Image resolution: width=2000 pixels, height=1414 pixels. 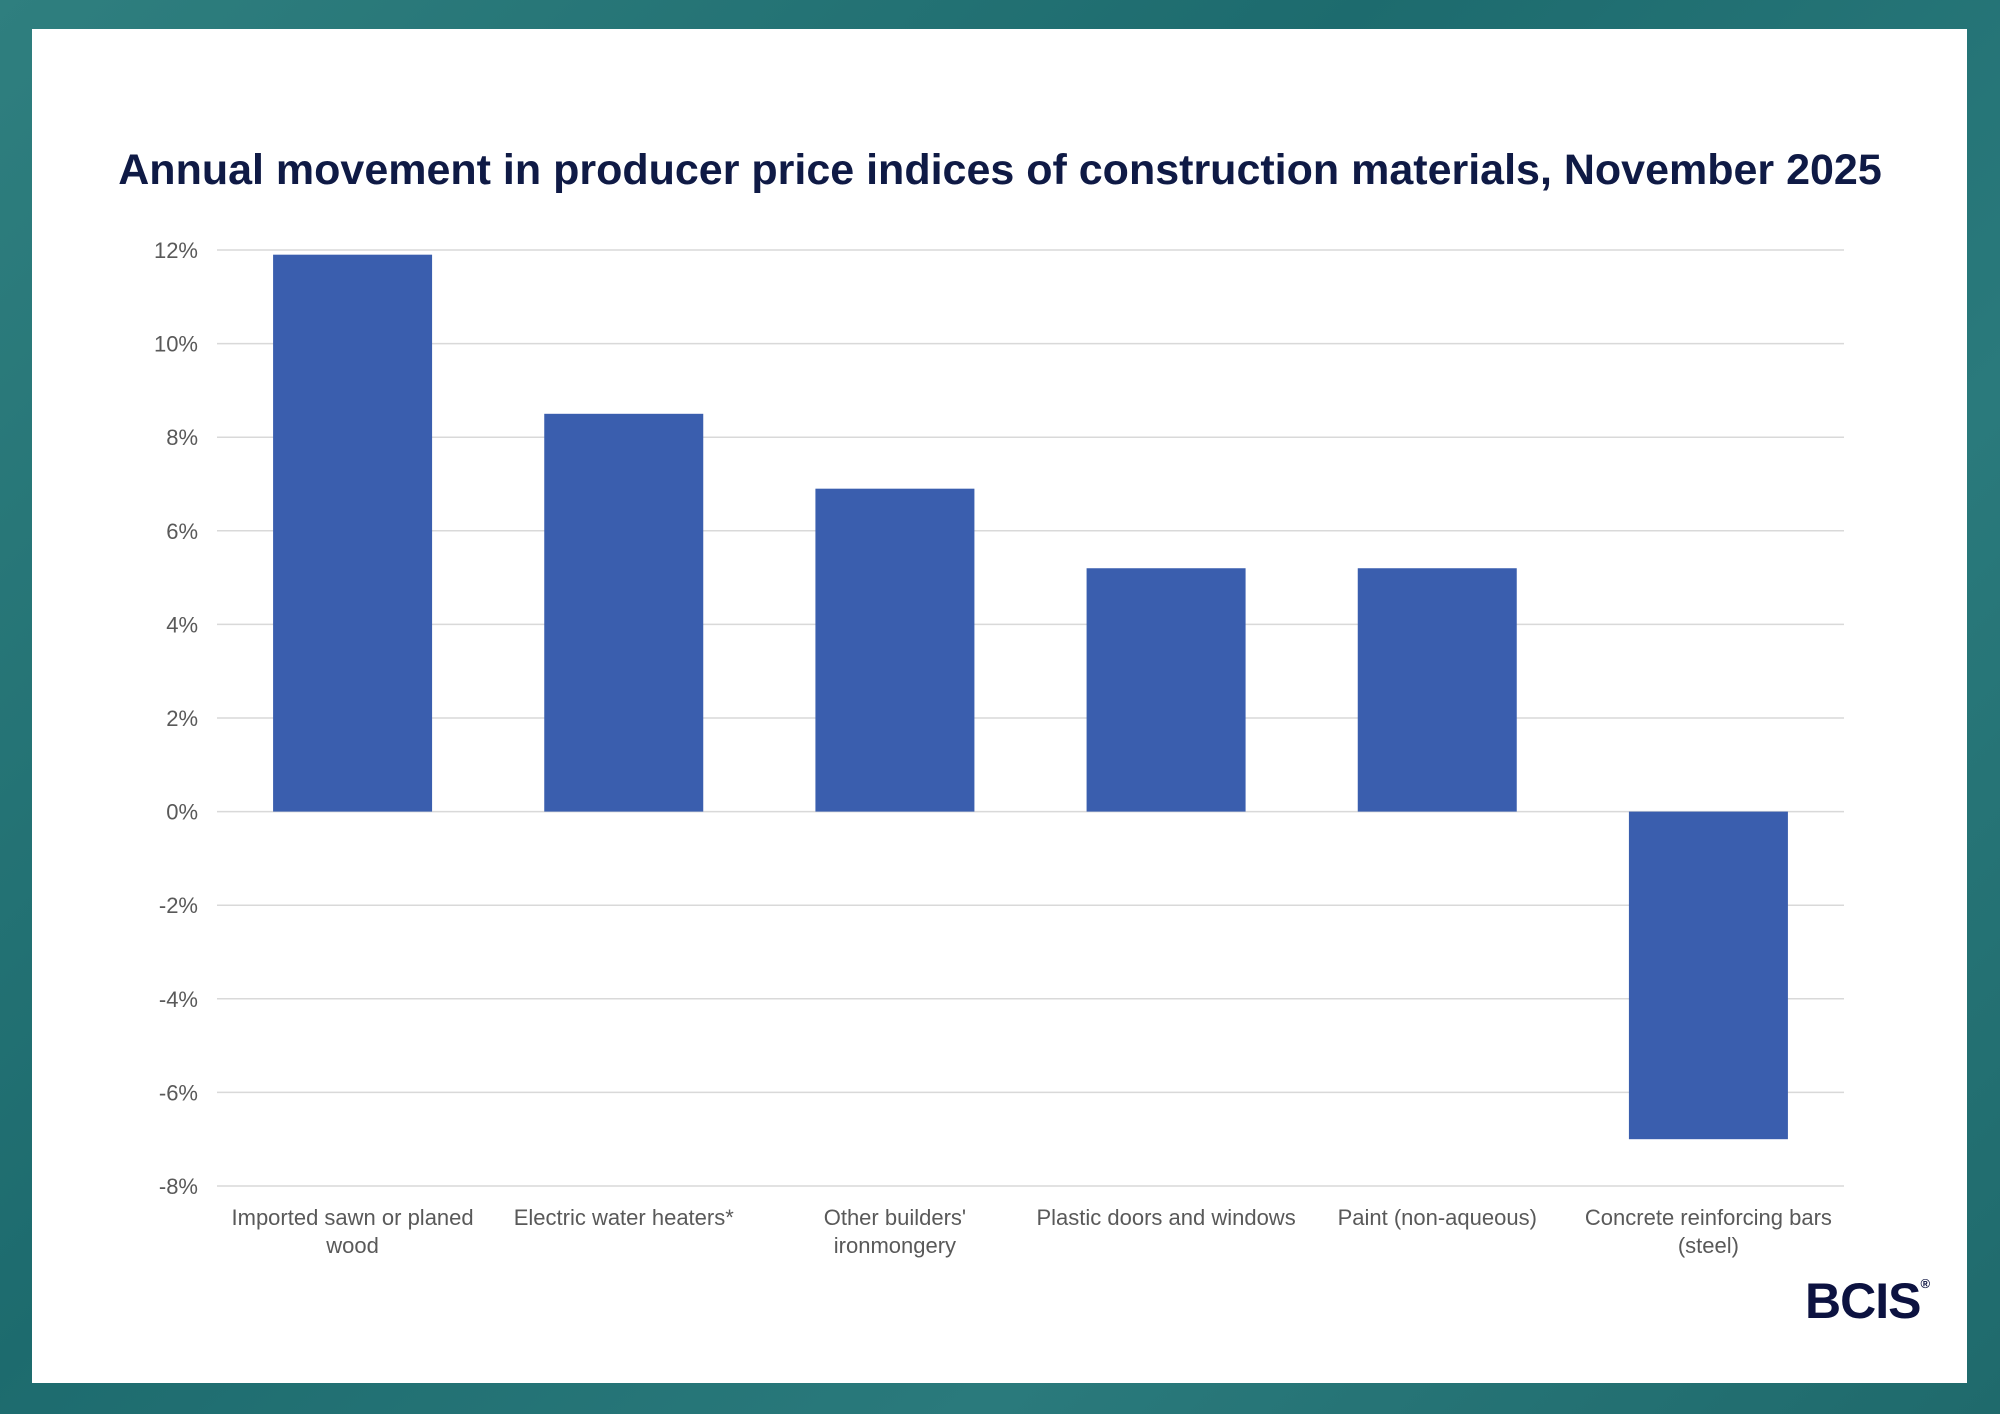 What do you see at coordinates (178, 905) in the screenshot?
I see `y-tick-label: -2%` at bounding box center [178, 905].